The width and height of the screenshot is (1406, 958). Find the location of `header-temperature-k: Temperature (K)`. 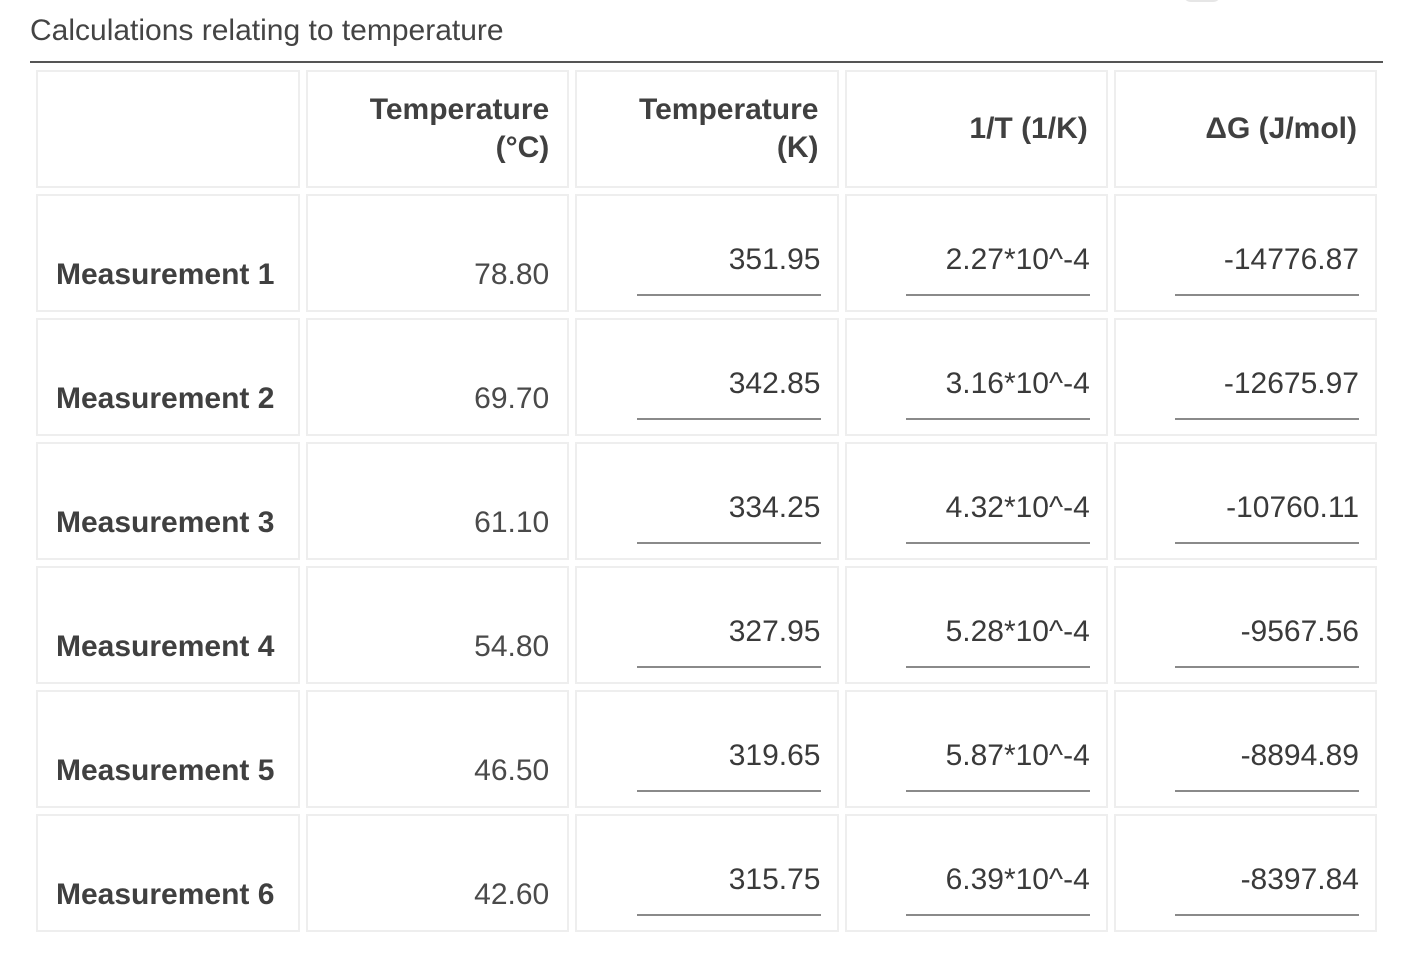

header-temperature-k: Temperature (K) is located at coordinates (707, 129).